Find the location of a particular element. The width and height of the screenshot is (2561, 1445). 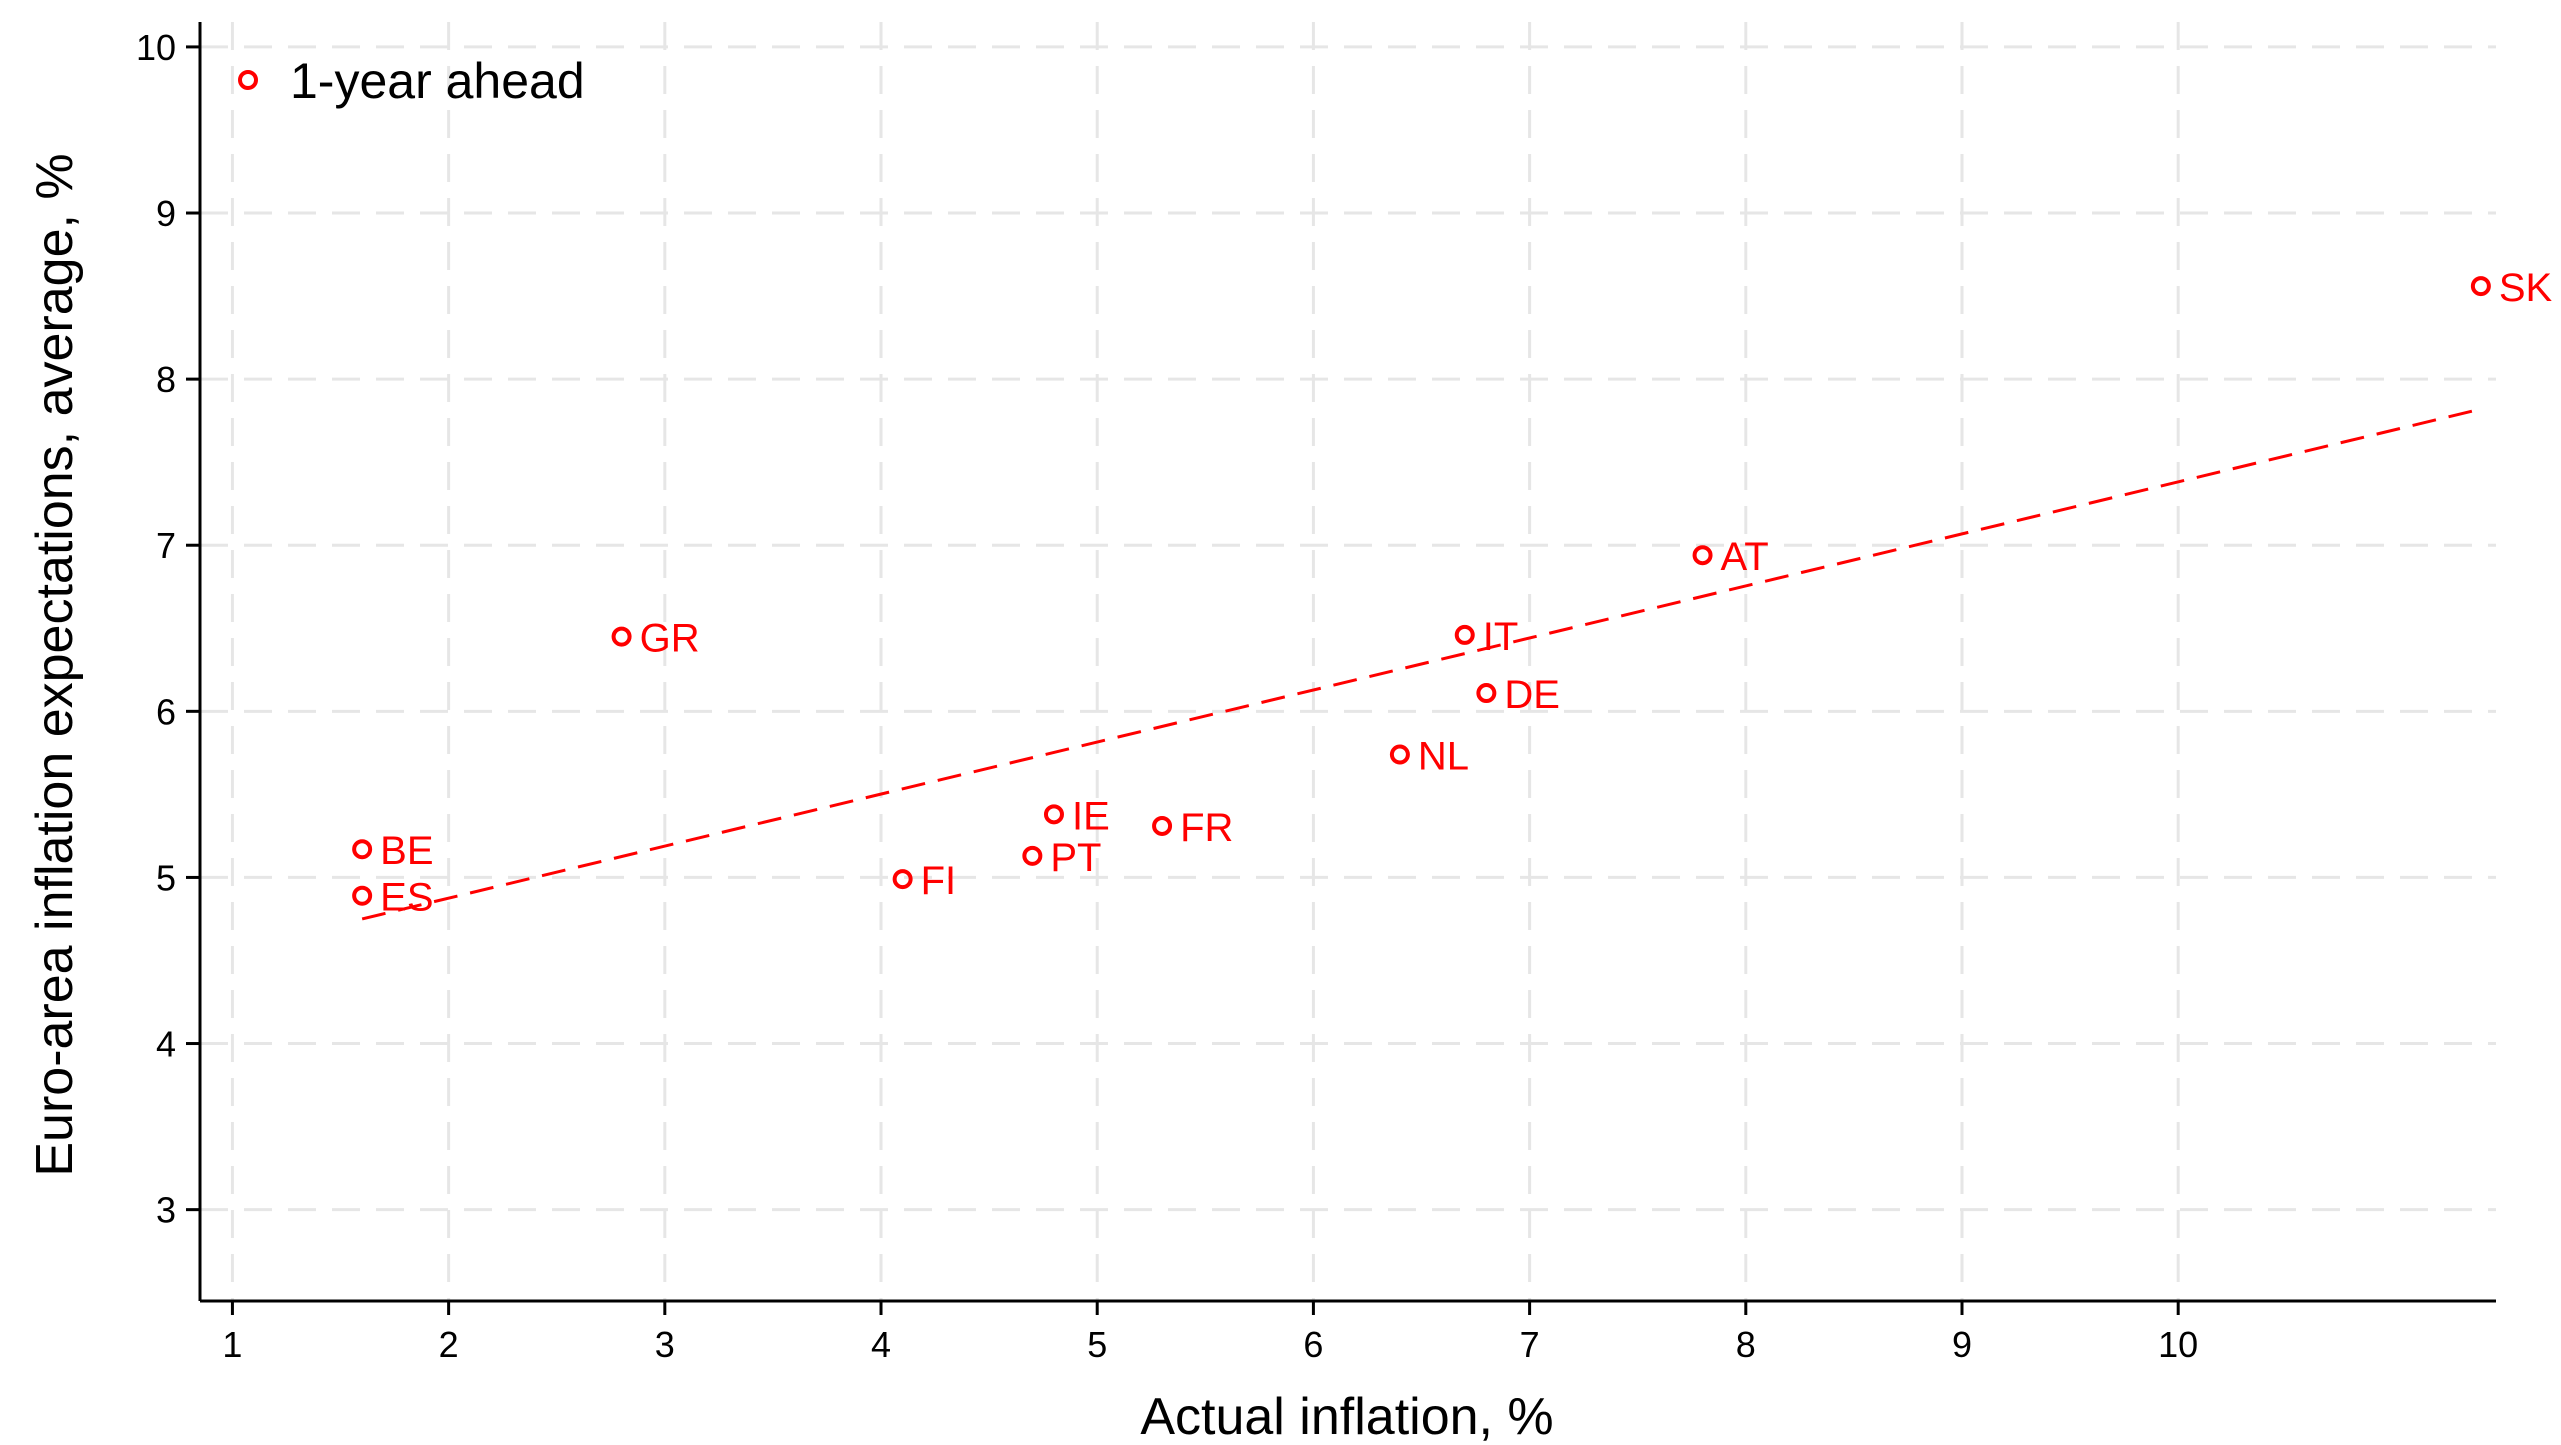

y-tick-label: 8 is located at coordinates (166, 379).